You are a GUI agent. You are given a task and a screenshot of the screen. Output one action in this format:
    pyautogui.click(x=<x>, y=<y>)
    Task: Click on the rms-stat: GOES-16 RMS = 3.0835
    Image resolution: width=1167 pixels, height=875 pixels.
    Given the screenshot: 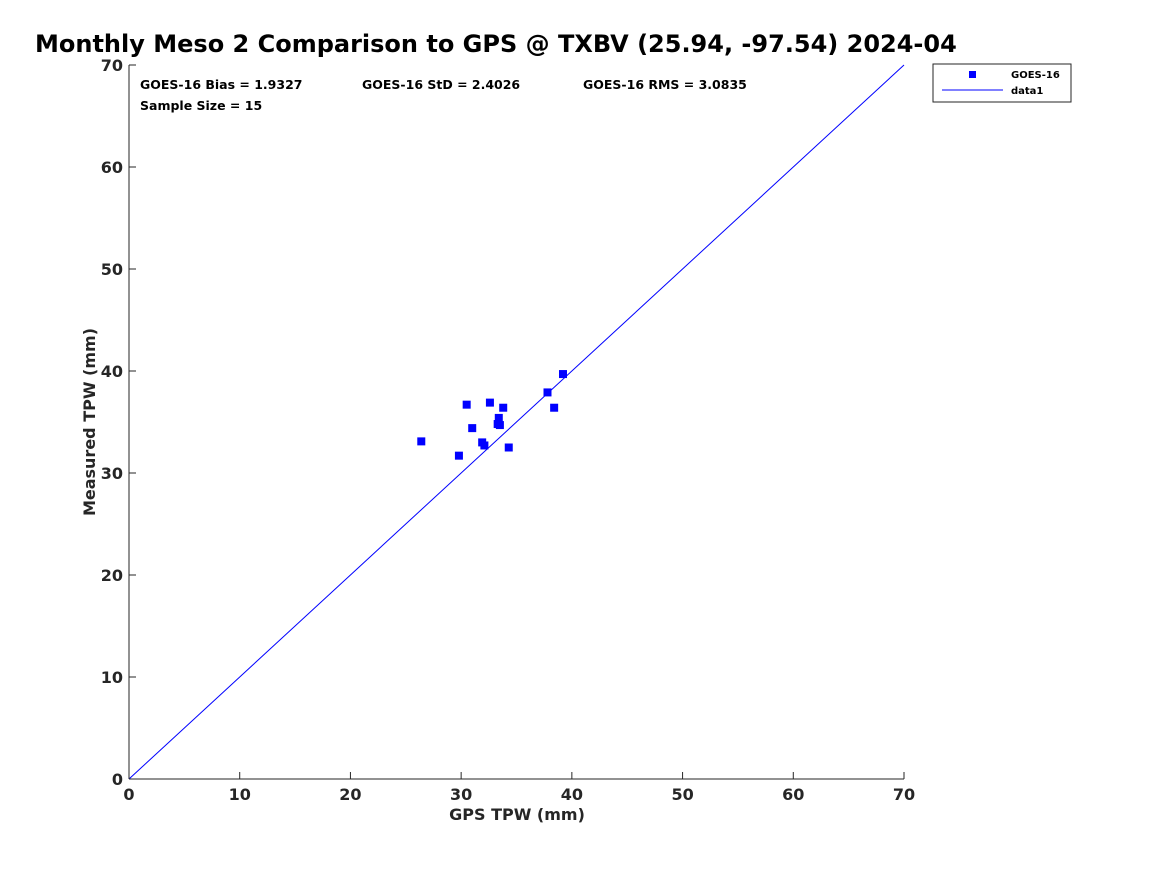 What is the action you would take?
    pyautogui.click(x=665, y=84)
    